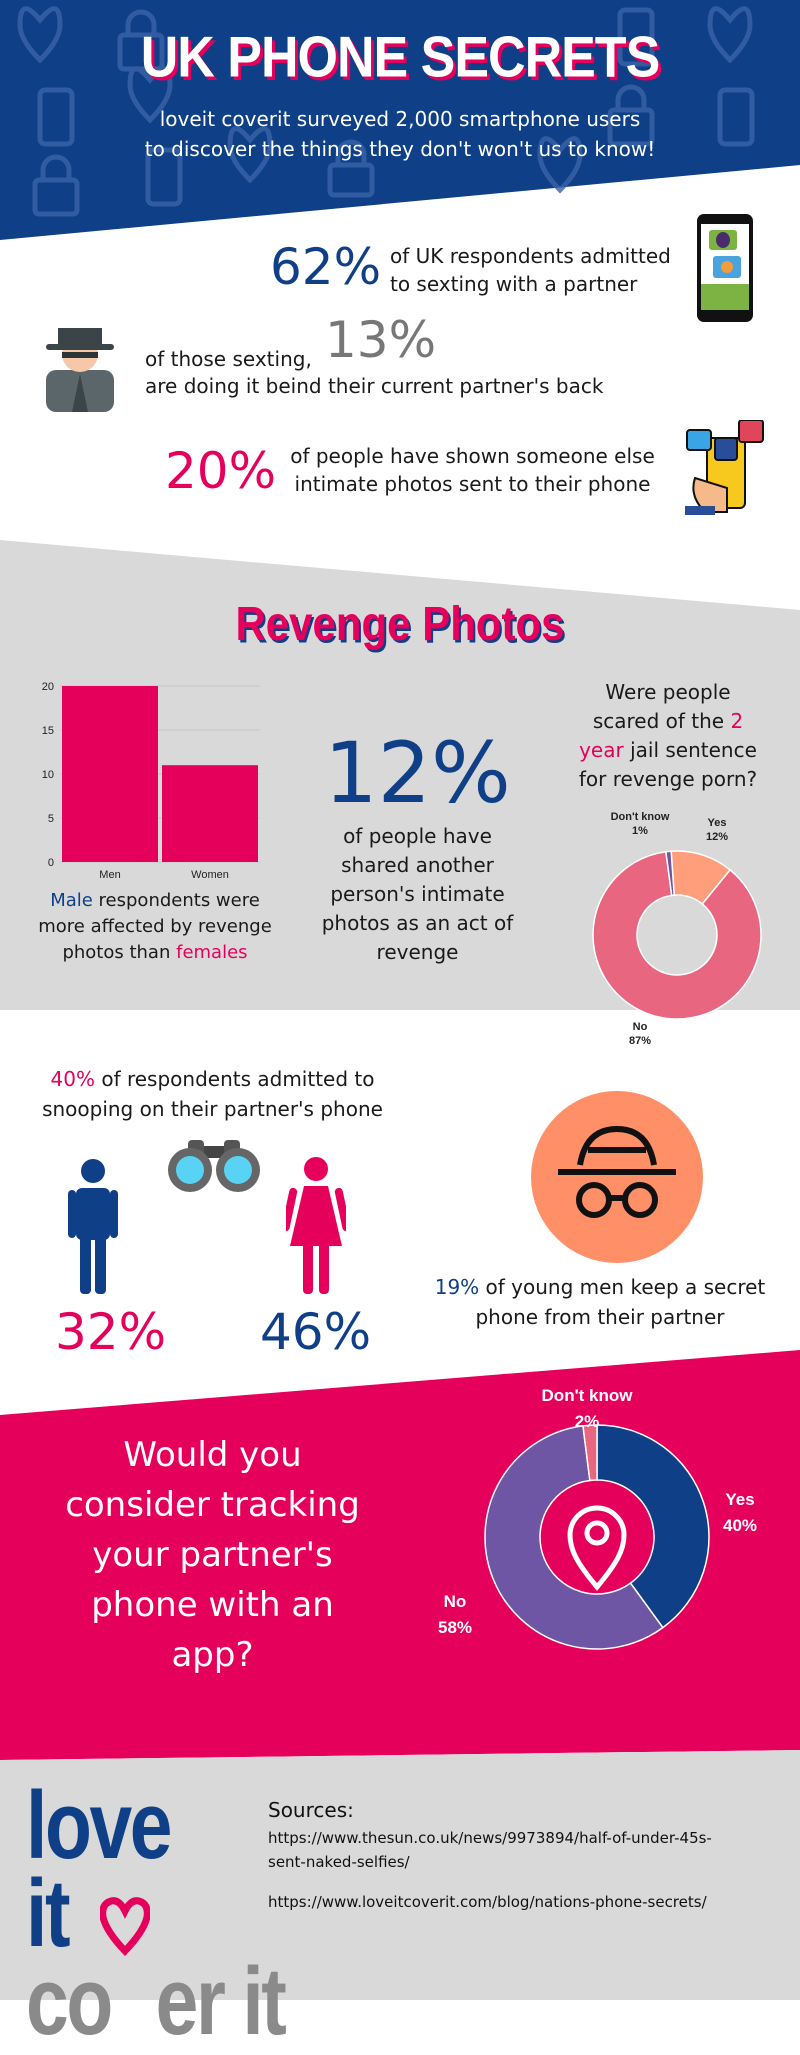 The height and width of the screenshot is (2055, 800). Describe the element at coordinates (228, 359) in the screenshot. I see `behind-back-text-line: of those sexting,` at that location.